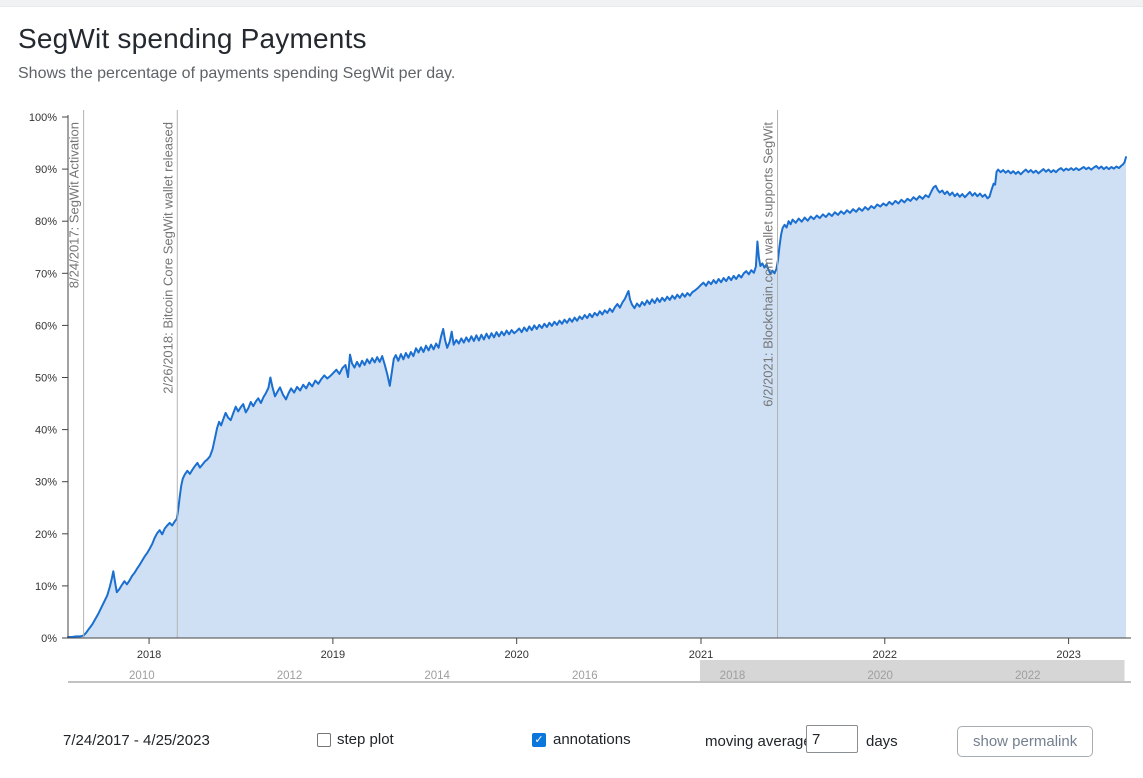 The width and height of the screenshot is (1143, 778). What do you see at coordinates (1028, 676) in the screenshot?
I see `navigator-tick-label: 2022` at bounding box center [1028, 676].